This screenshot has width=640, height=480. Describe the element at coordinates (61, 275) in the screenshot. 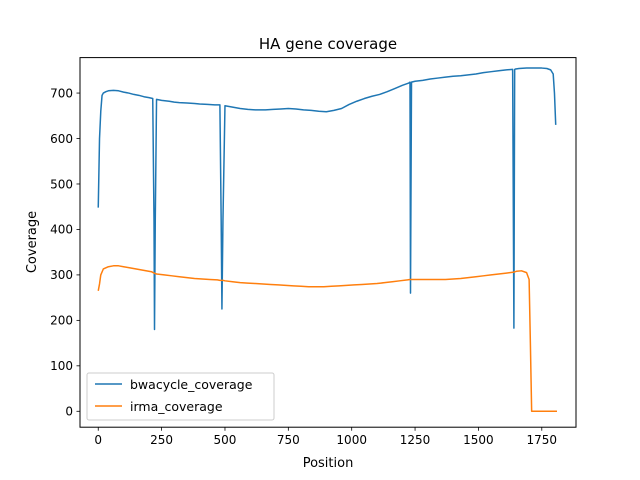

I see `y-tick-label: 300` at that location.